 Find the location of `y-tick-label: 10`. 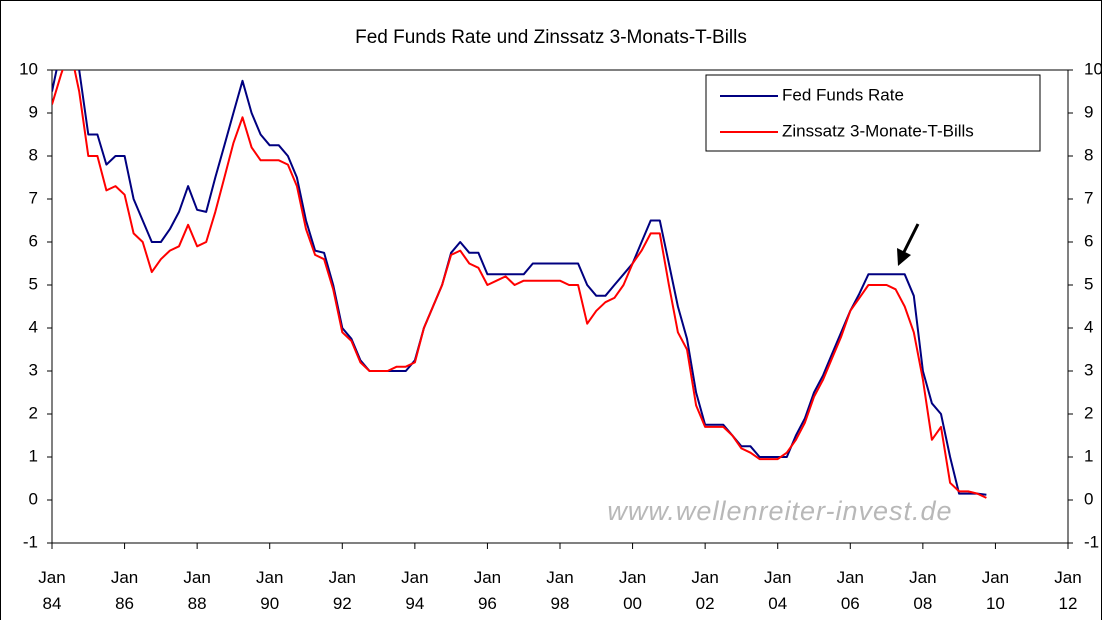

y-tick-label: 10 is located at coordinates (28, 68).